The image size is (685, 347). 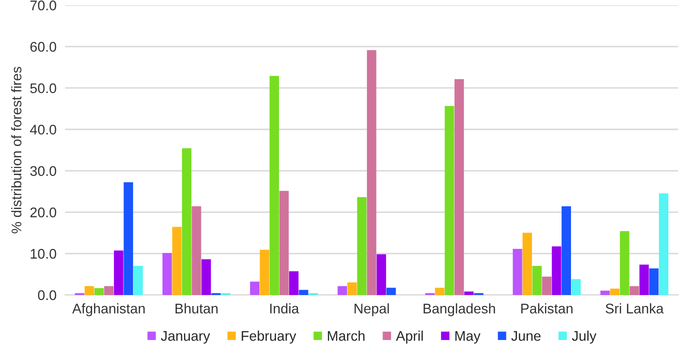 I want to click on y-tick-label: 10.0, so click(x=43, y=253).